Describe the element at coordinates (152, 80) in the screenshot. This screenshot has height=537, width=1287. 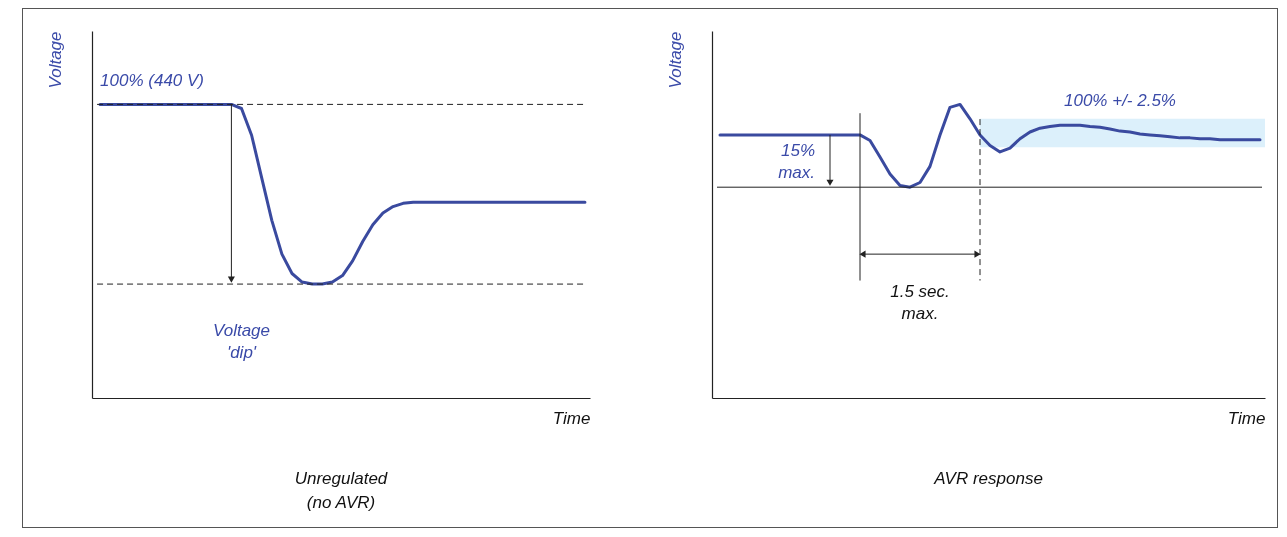
I see `ref-line-label: 100% (440 V)` at that location.